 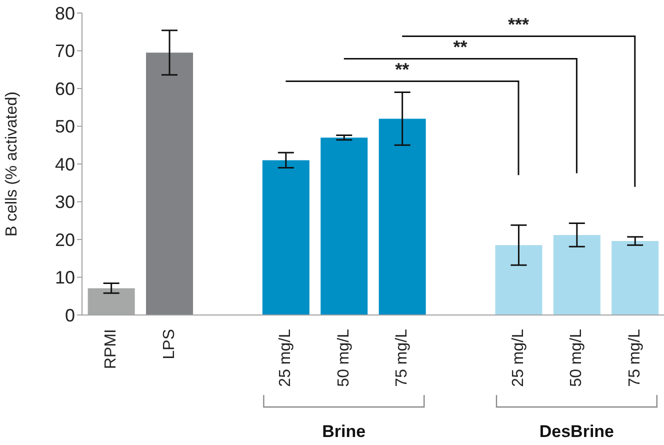 What do you see at coordinates (64, 278) in the screenshot?
I see `y-tick-label: 10` at bounding box center [64, 278].